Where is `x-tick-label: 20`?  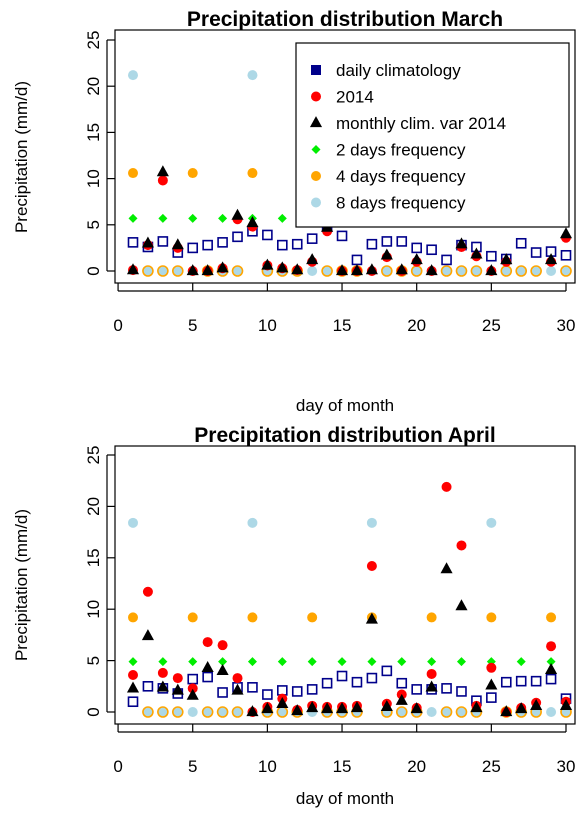
x-tick-label: 20 is located at coordinates (416, 766).